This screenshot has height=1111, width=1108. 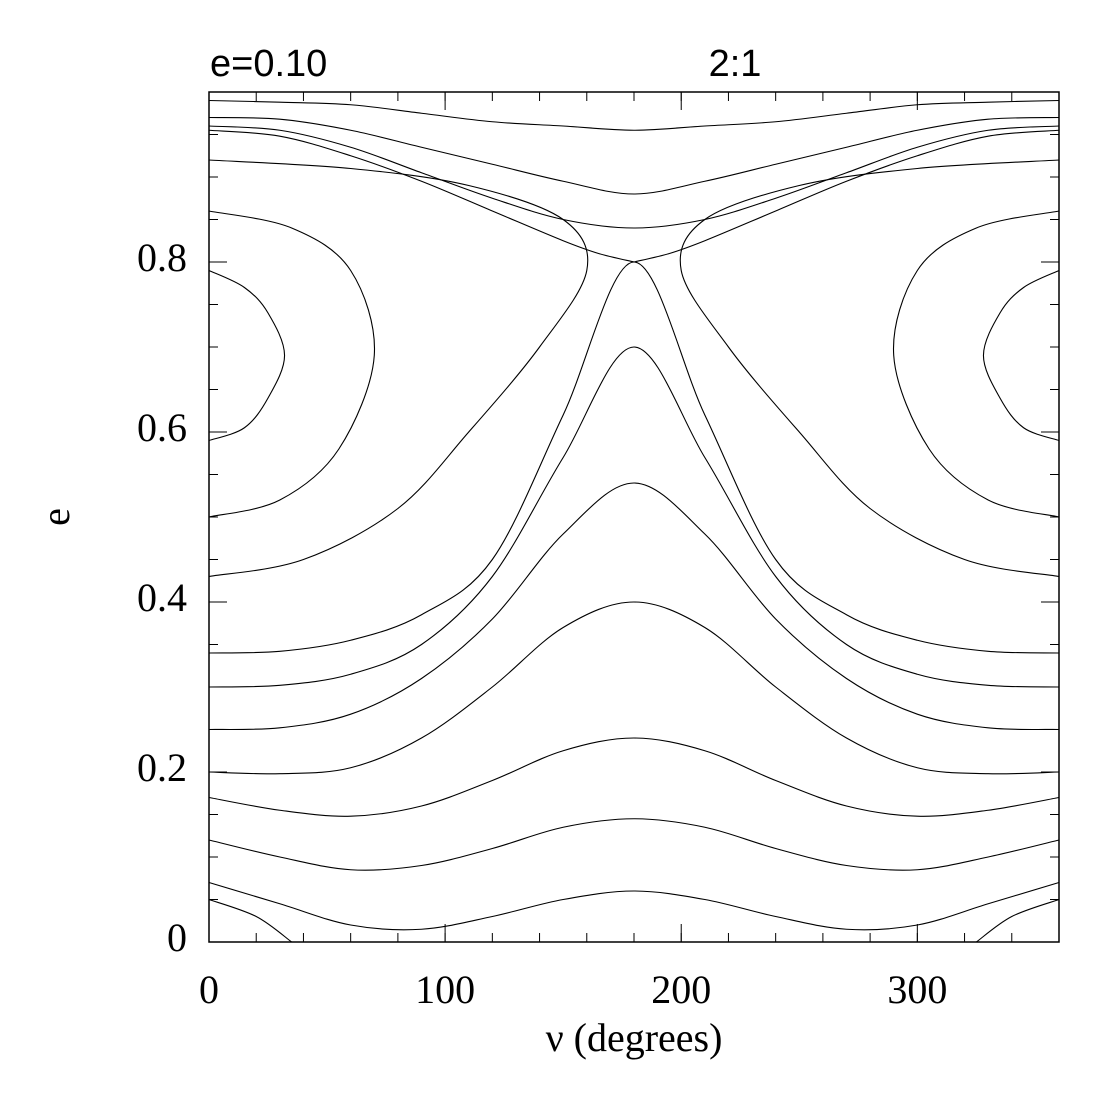 I want to click on x-tick-label: 100, so click(x=445, y=989).